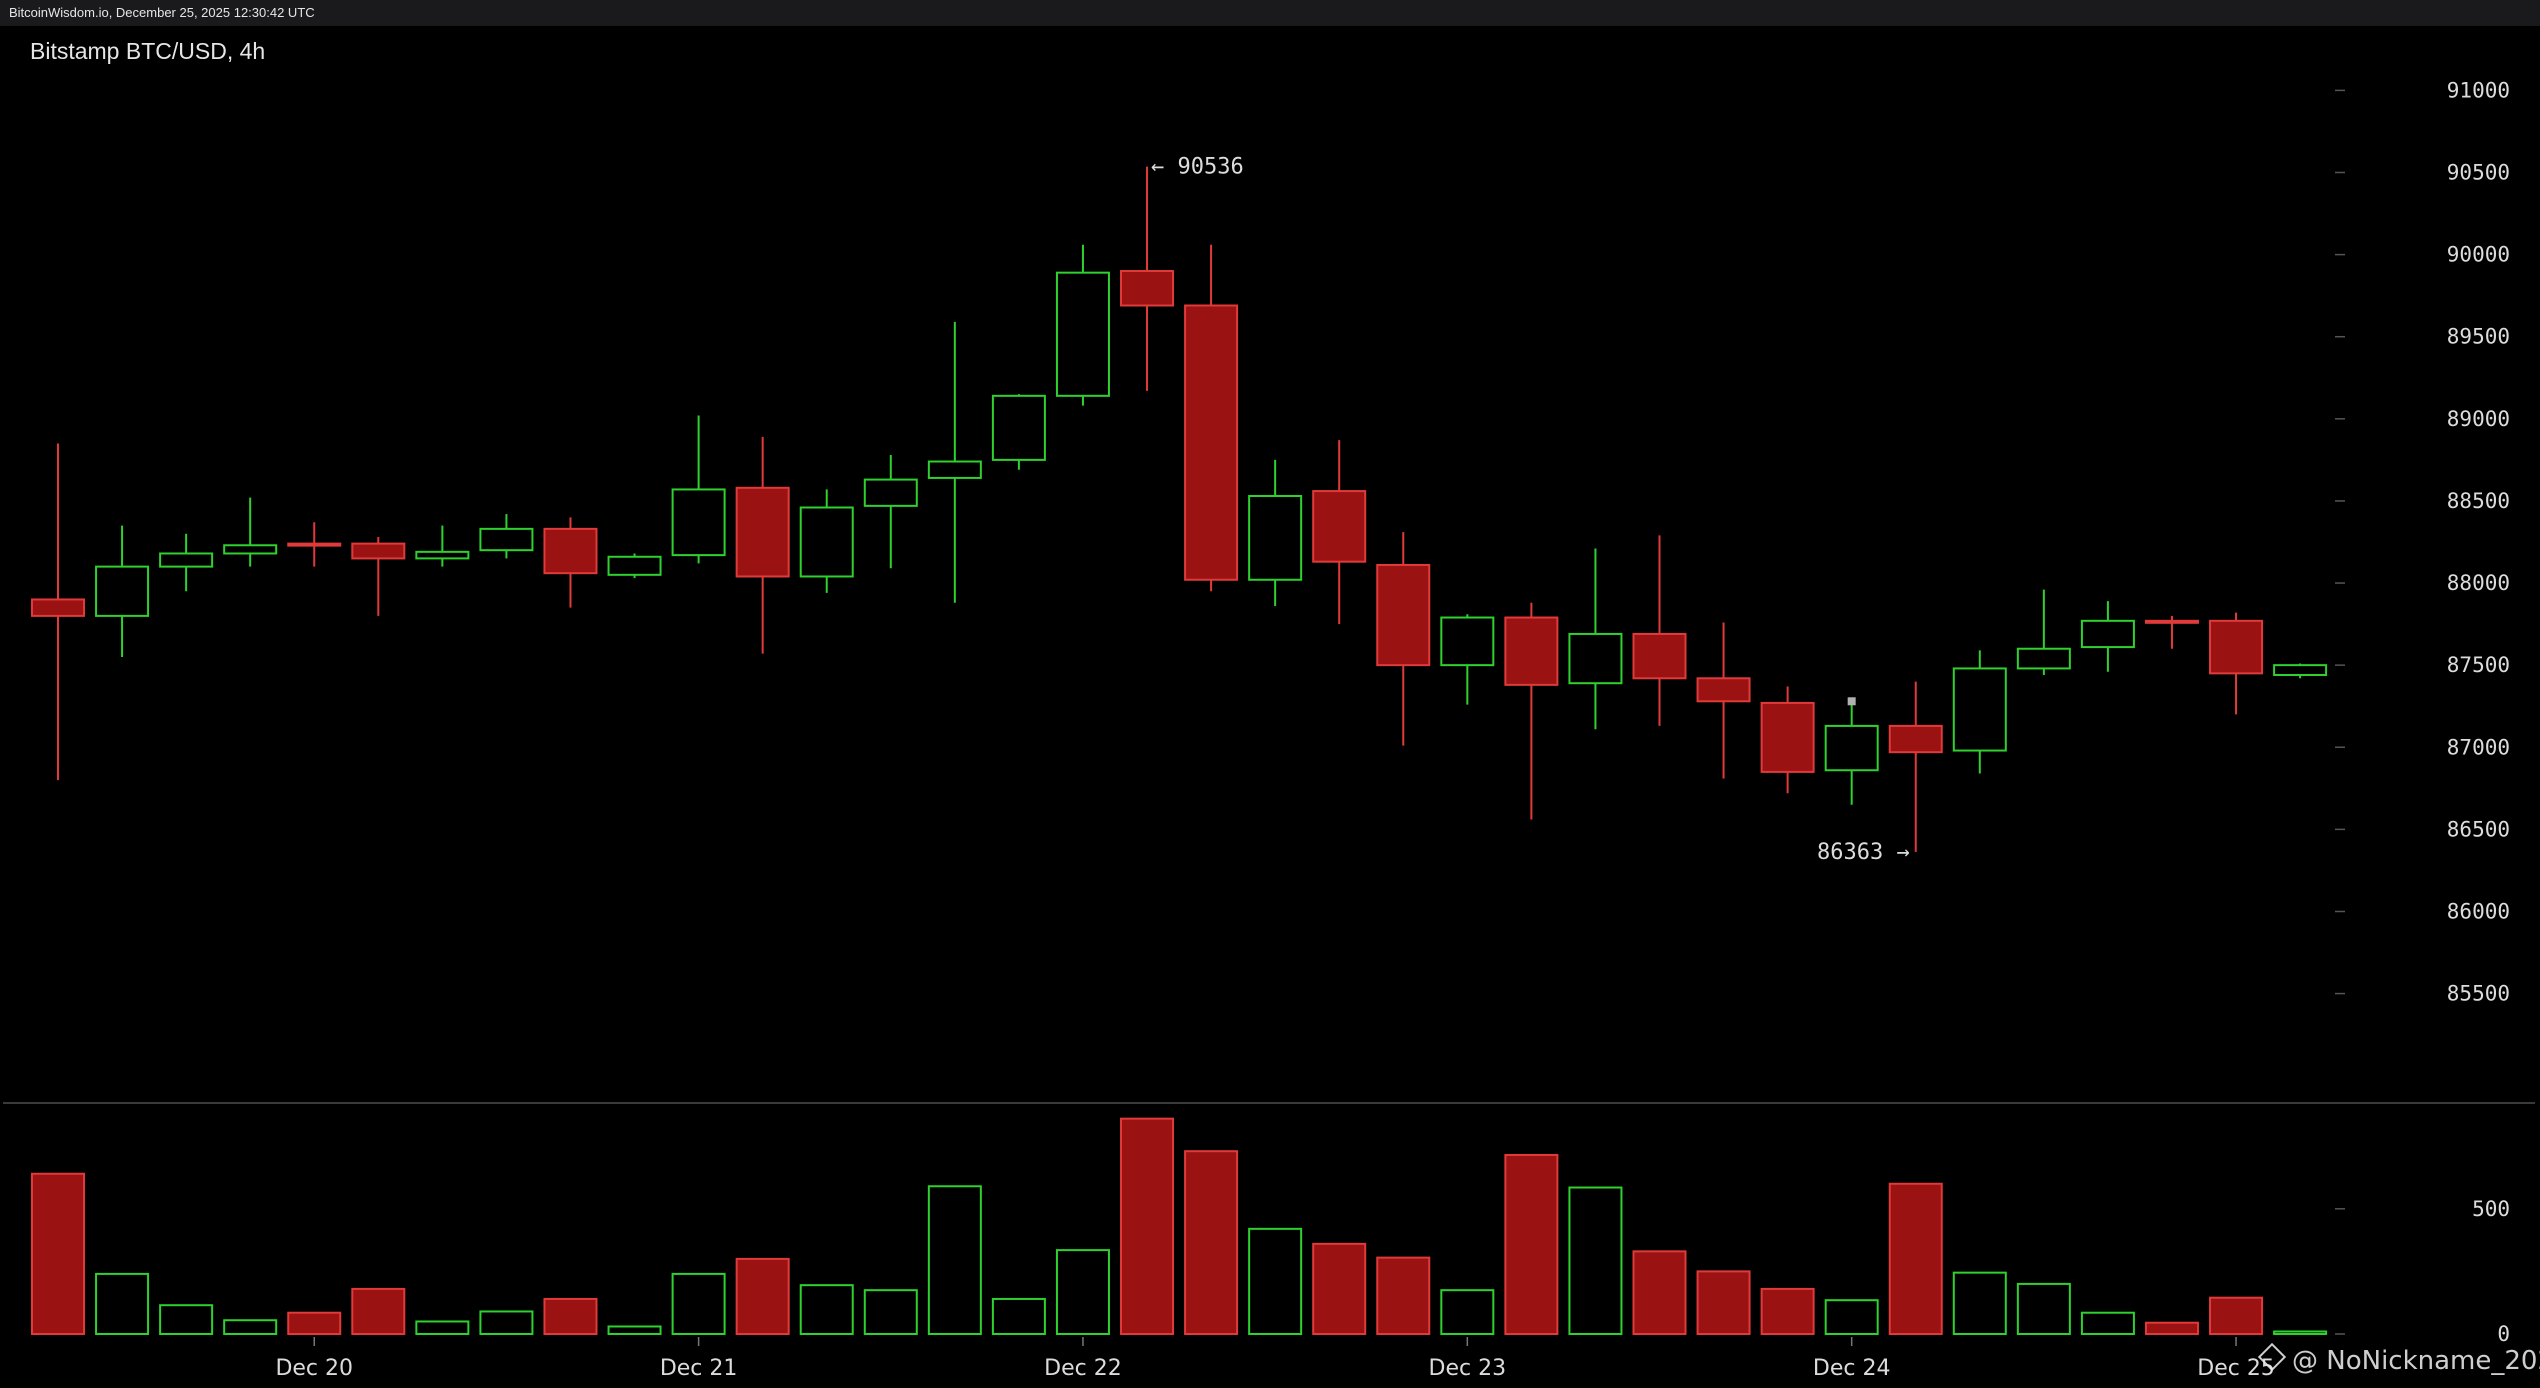 The height and width of the screenshot is (1388, 2540). What do you see at coordinates (148, 51) in the screenshot?
I see `chart-title: Bitstamp BTC/USD, 4h` at bounding box center [148, 51].